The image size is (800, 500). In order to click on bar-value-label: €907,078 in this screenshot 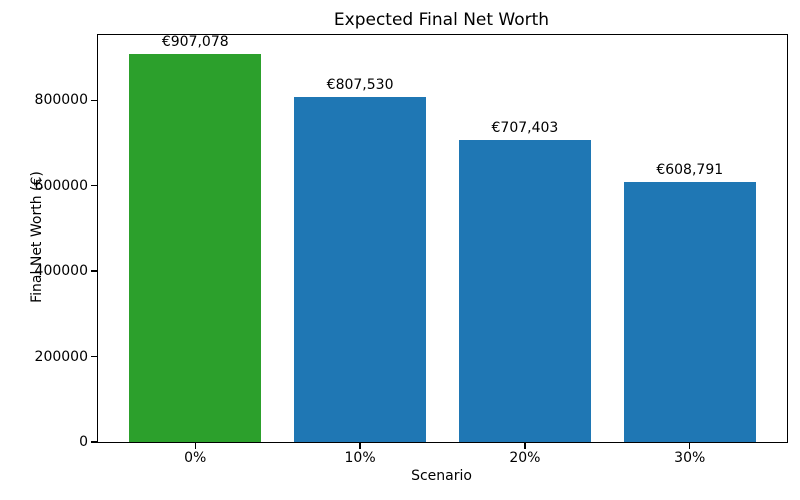, I will do `click(195, 42)`.